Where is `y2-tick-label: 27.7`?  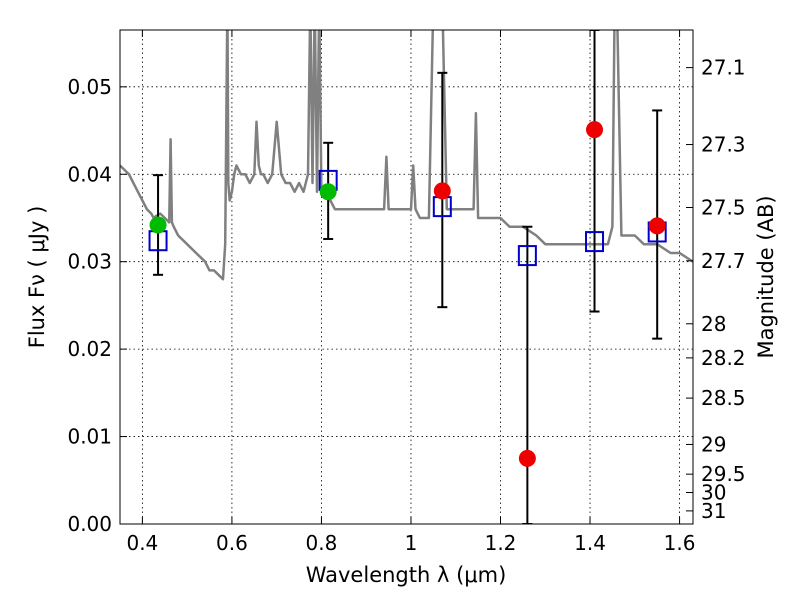 y2-tick-label: 27.7 is located at coordinates (723, 261).